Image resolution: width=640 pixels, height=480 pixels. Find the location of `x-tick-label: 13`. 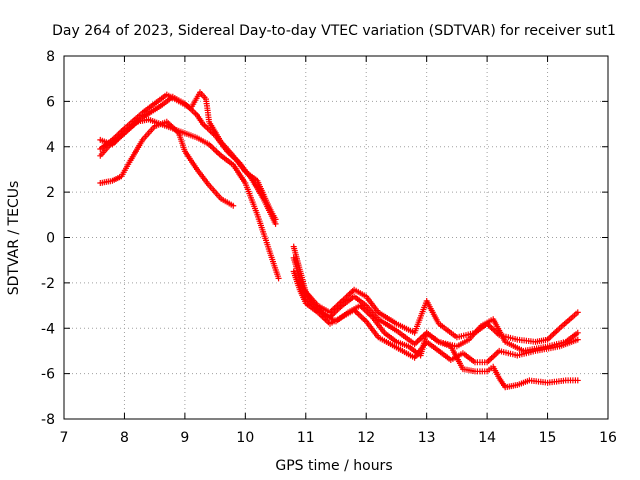

x-tick-label: 13 is located at coordinates (427, 438).